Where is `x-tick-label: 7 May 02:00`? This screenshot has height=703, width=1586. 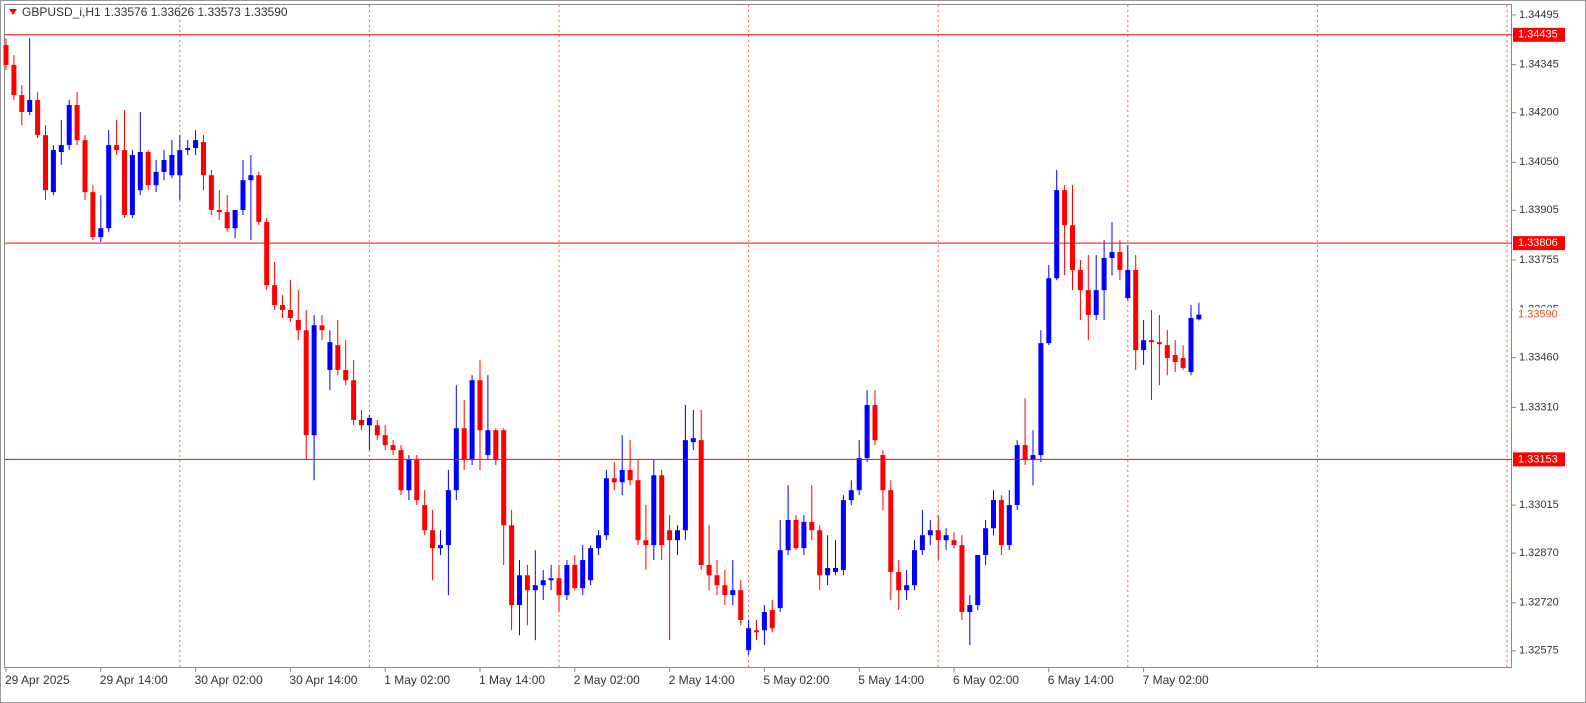 x-tick-label: 7 May 02:00 is located at coordinates (1176, 680).